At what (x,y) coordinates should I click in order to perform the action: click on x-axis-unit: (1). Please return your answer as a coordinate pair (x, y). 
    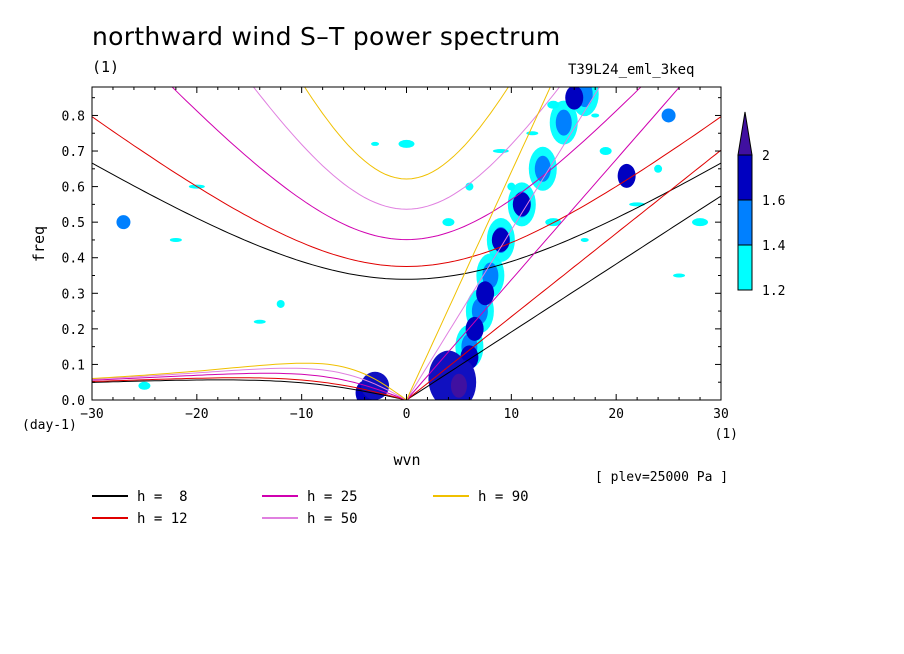
    Looking at the image, I should click on (726, 434).